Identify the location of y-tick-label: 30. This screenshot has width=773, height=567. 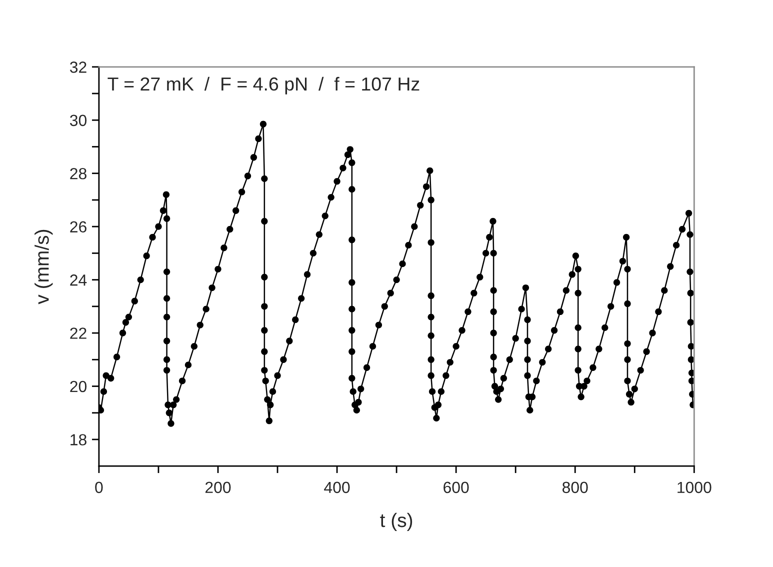
(78, 120).